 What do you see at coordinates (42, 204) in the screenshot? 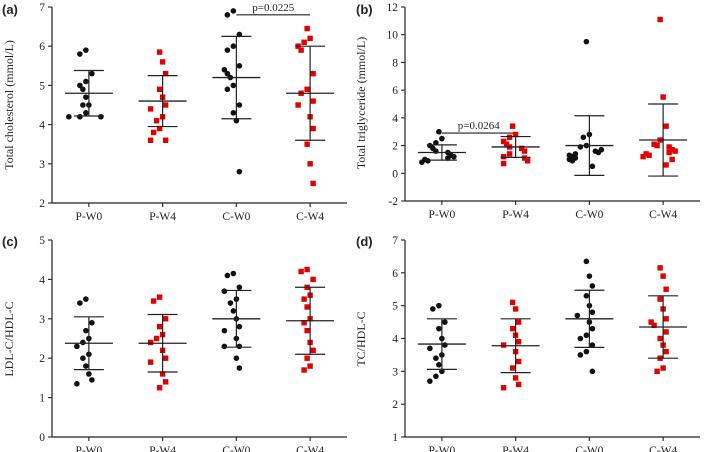
I see `y-tick-label: 2` at bounding box center [42, 204].